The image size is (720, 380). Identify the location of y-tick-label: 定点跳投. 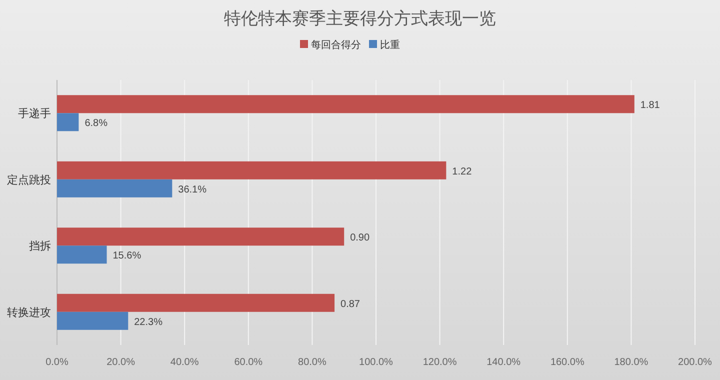
(29, 179).